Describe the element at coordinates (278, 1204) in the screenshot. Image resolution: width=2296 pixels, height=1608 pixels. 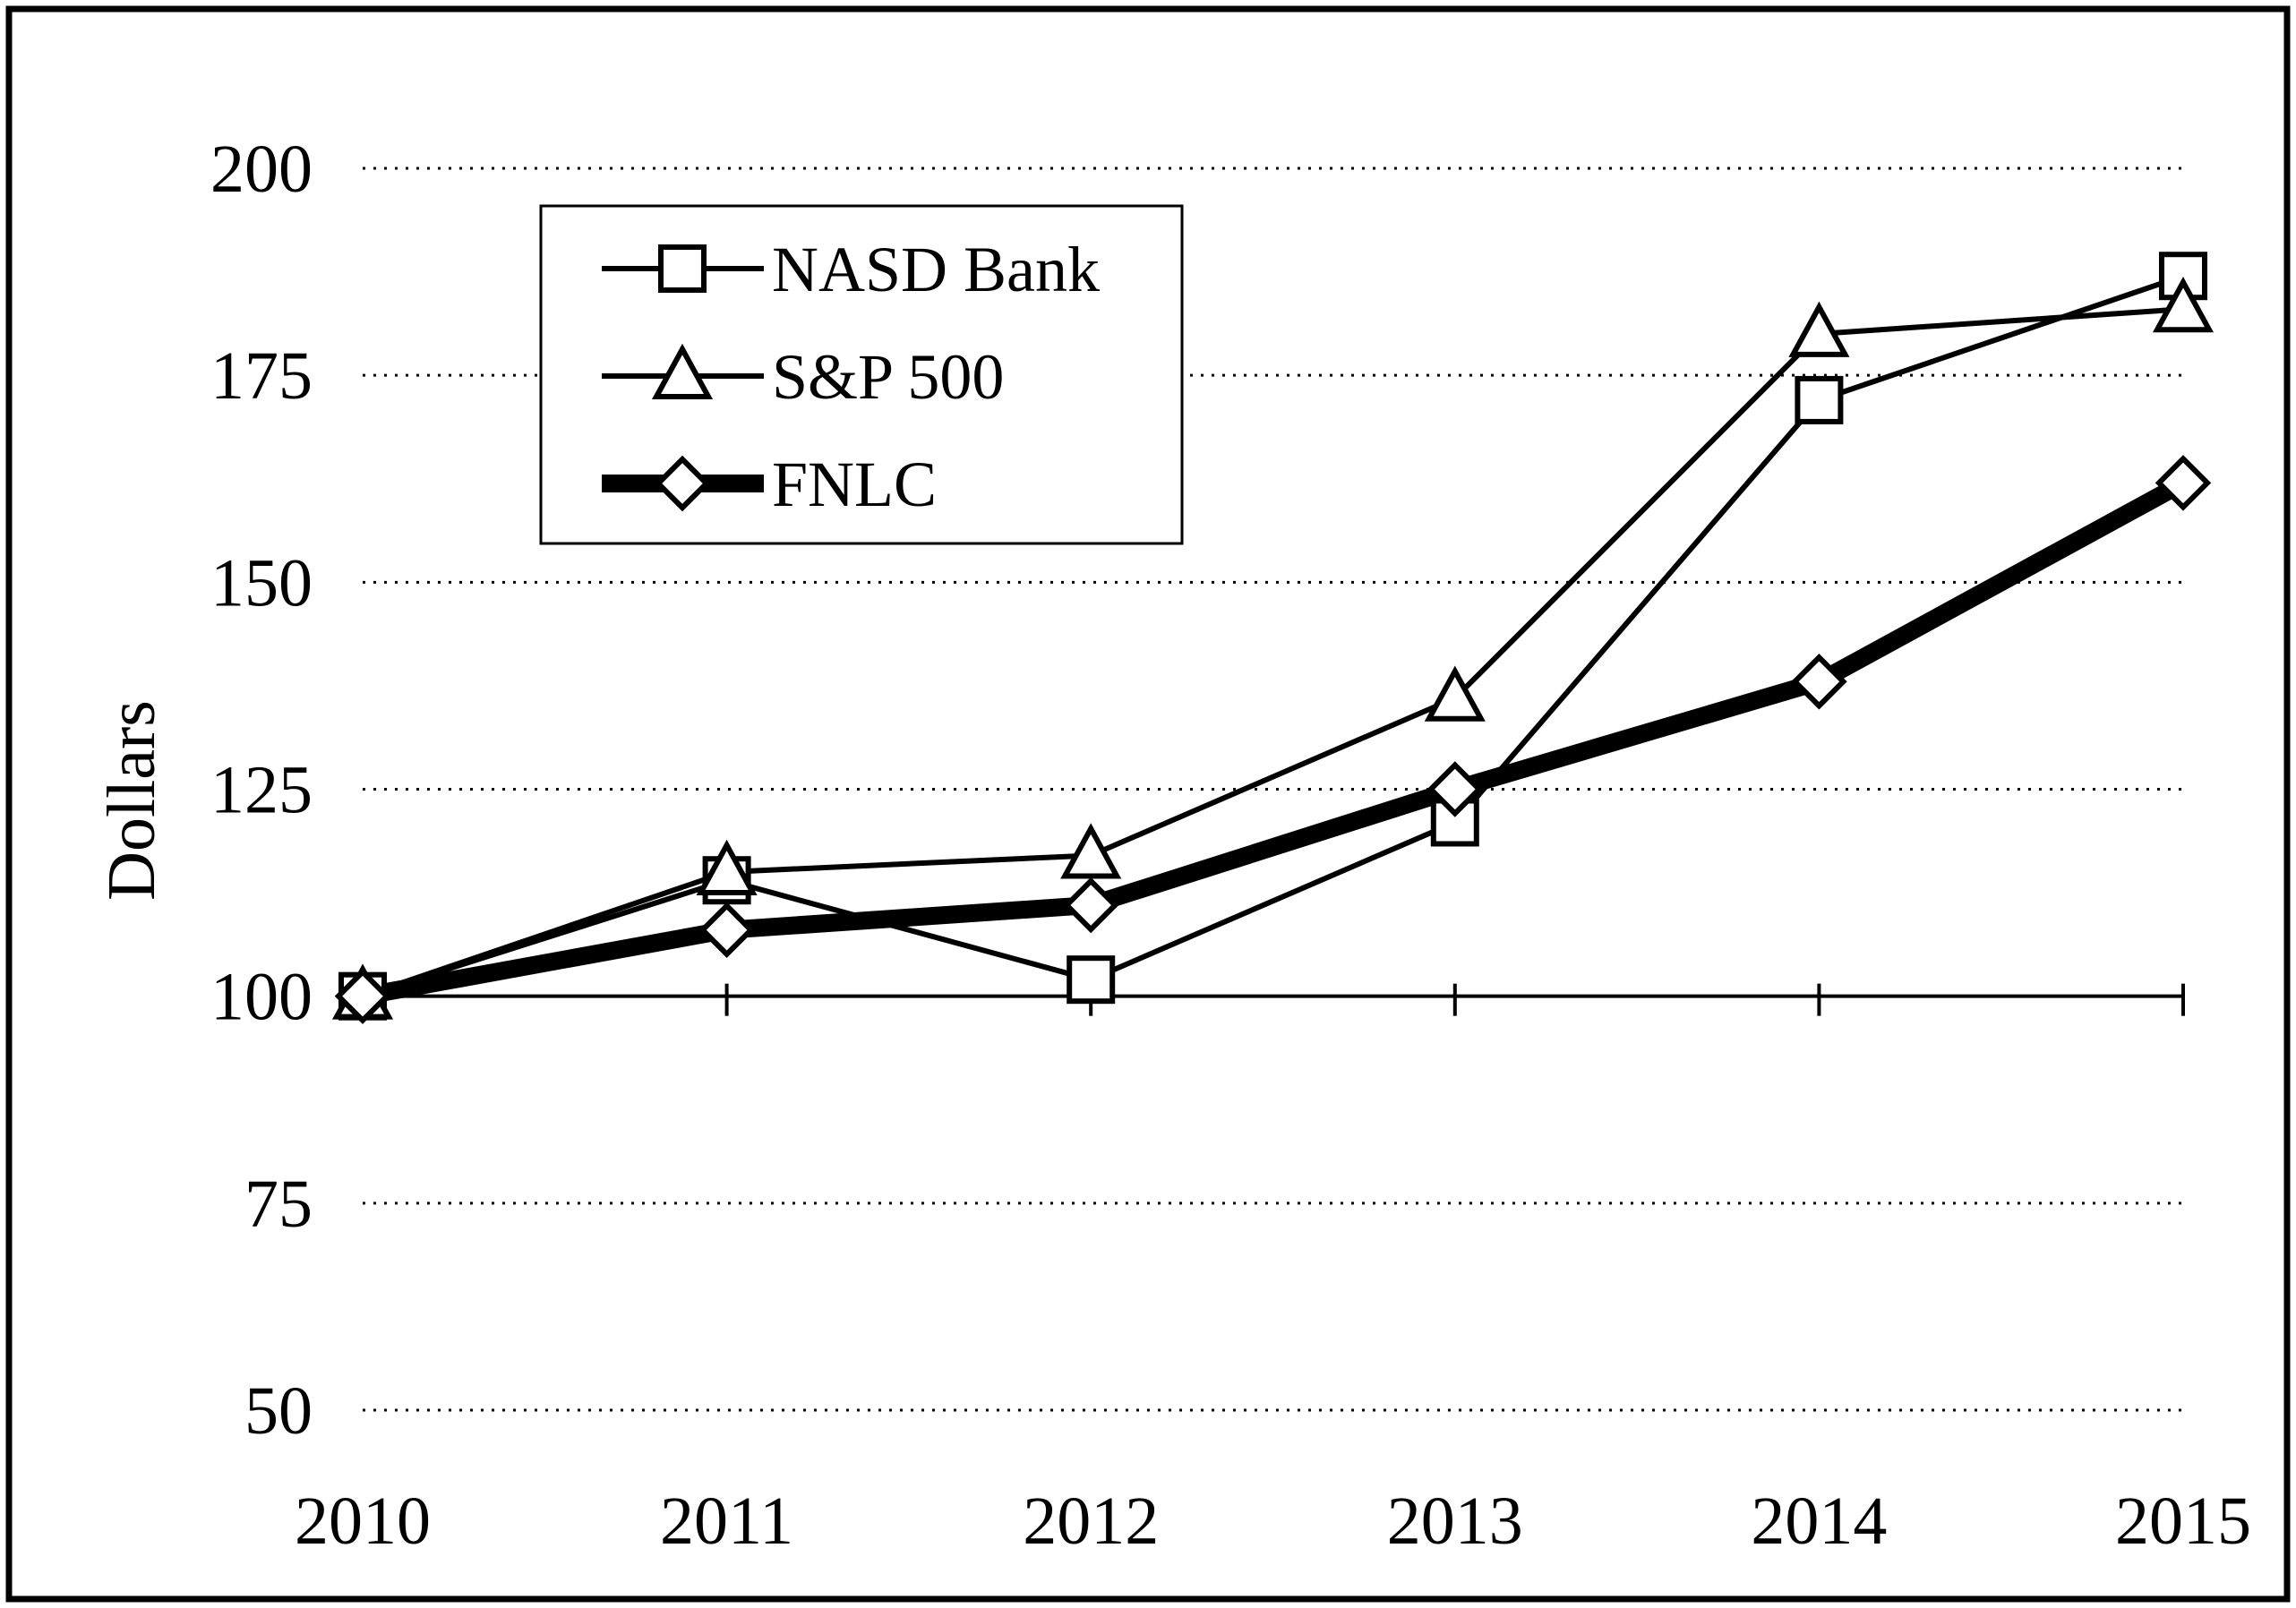
I see `y-tick-label: 75` at that location.